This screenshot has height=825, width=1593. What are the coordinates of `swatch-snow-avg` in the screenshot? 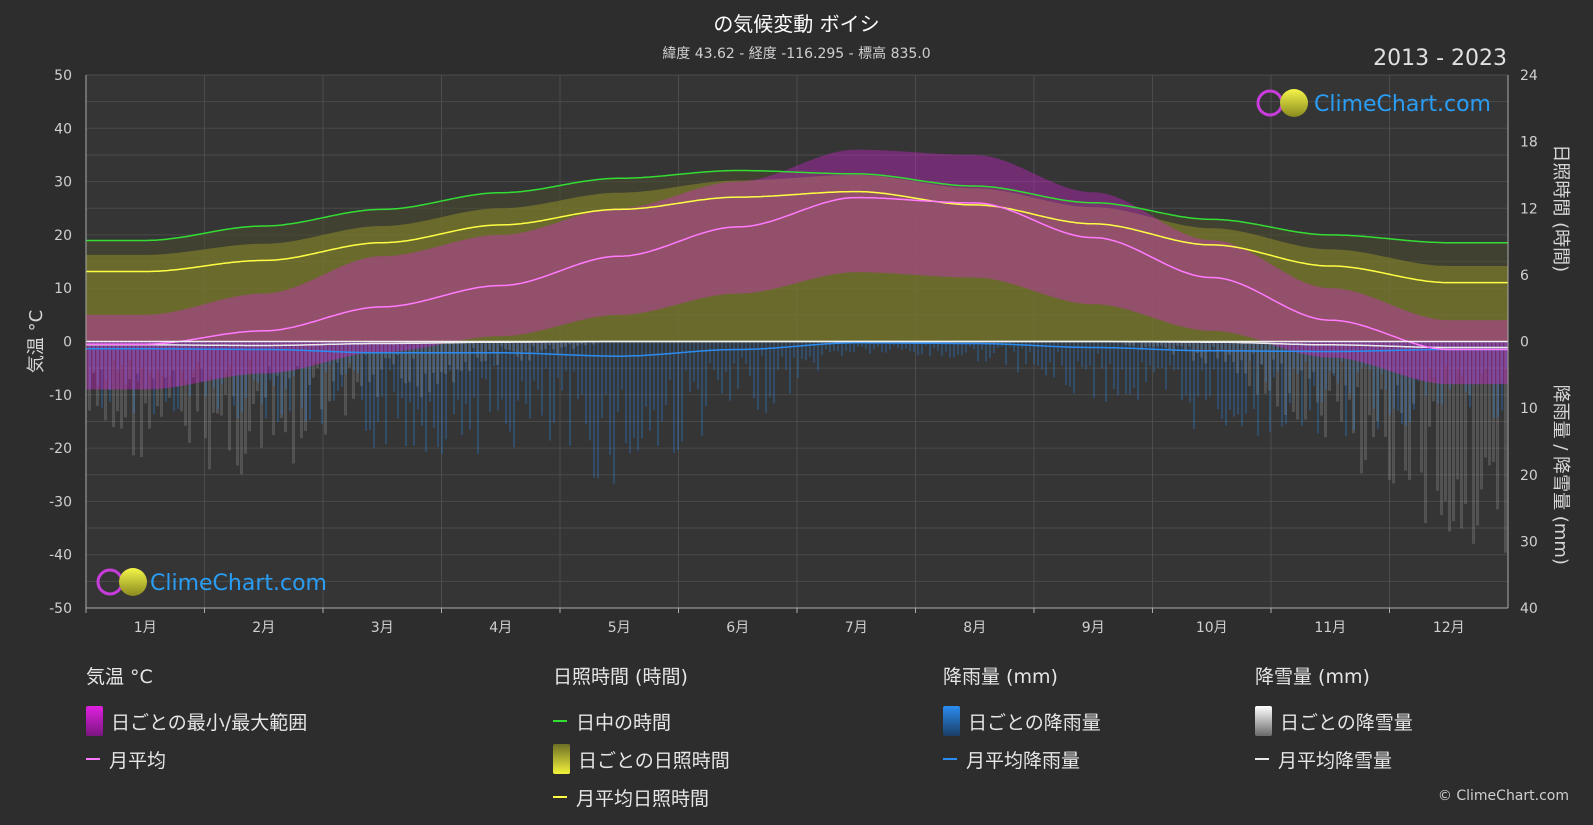 It's located at (1262, 759).